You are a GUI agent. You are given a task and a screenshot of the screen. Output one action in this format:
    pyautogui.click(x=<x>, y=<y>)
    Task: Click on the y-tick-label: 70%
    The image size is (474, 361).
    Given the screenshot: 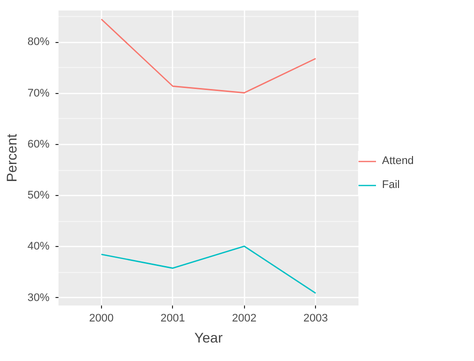 What is the action you would take?
    pyautogui.click(x=38, y=93)
    